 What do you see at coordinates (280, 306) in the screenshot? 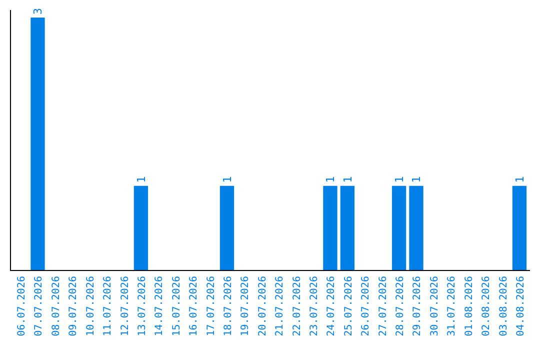
I see `x-tick-label: 21.07.2026` at bounding box center [280, 306].